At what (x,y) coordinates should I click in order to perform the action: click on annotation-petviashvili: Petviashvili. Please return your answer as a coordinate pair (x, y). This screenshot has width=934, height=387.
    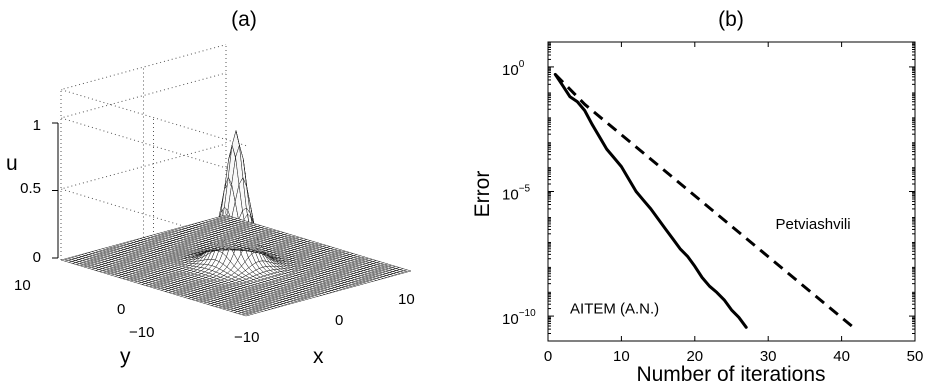
    Looking at the image, I should click on (813, 224).